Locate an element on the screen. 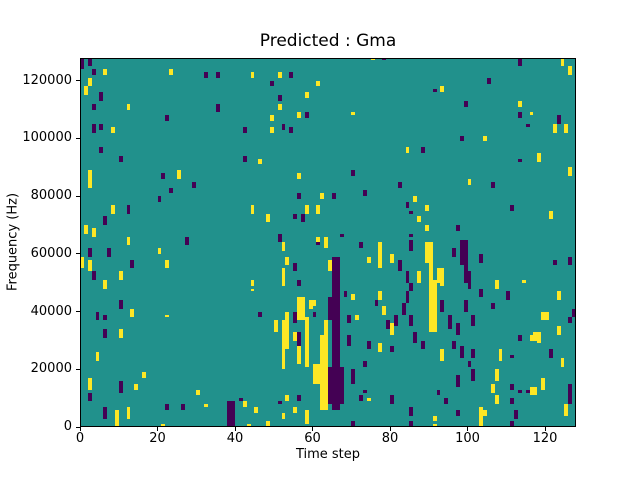 Image resolution: width=640 pixels, height=480 pixels. x-tick-label: 0 is located at coordinates (80, 439).